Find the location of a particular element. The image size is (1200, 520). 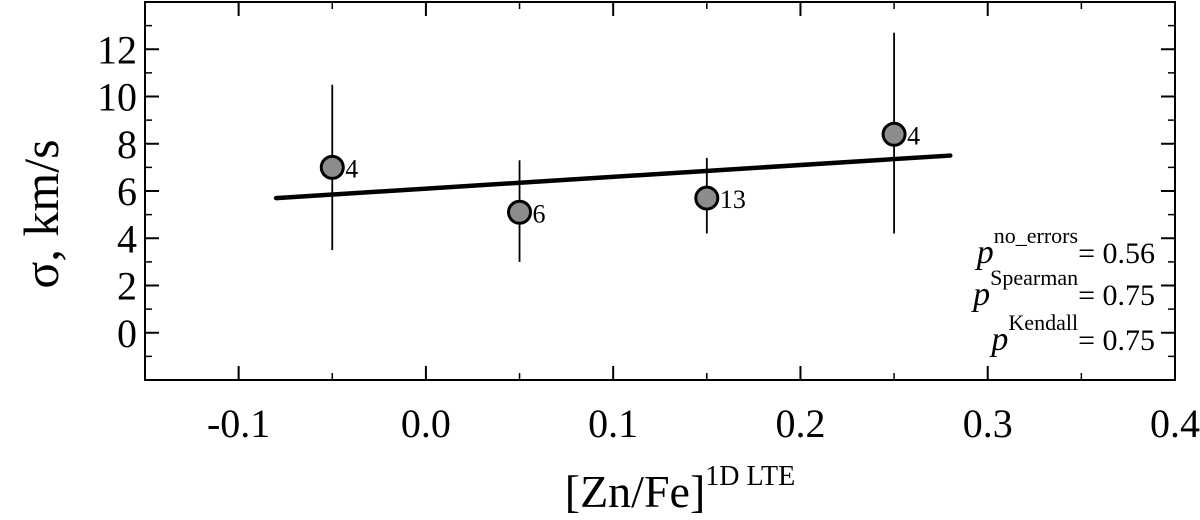

point-count-labels: 4 6 13 4 is located at coordinates (632, 174).